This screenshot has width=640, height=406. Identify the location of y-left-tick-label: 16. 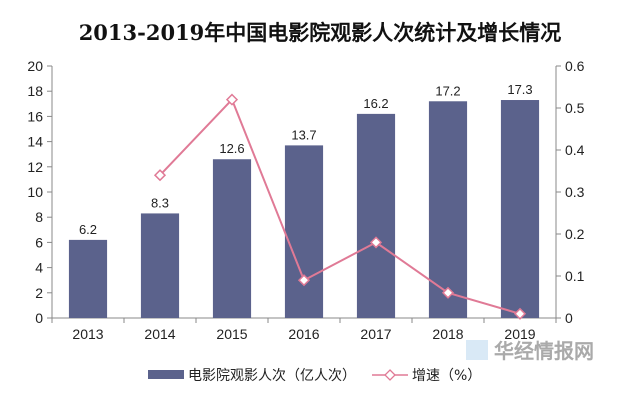
(35, 116).